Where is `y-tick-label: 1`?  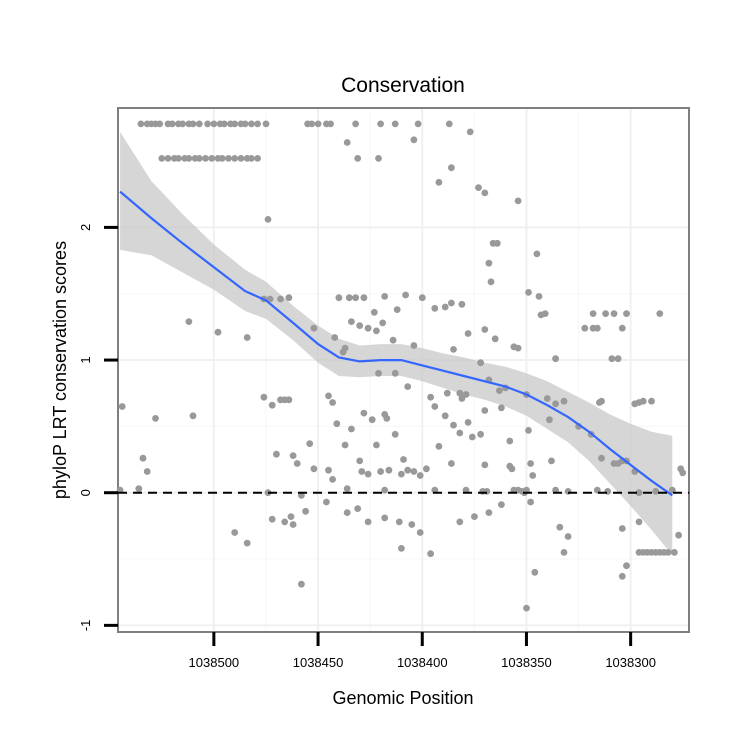 y-tick-label: 1 is located at coordinates (85, 359).